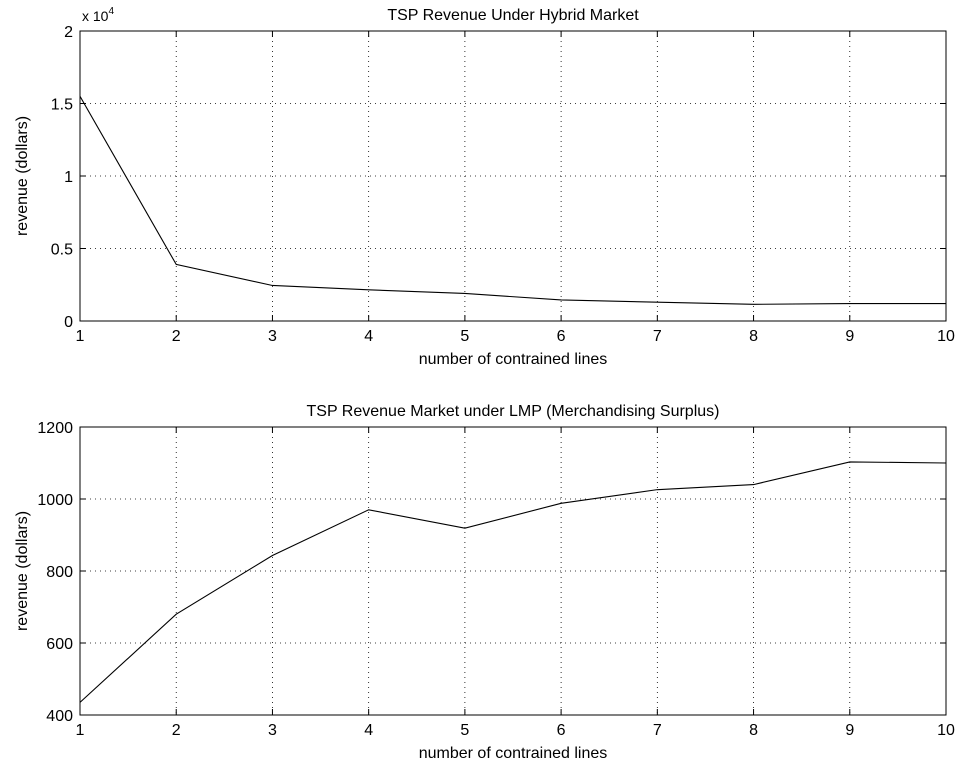  What do you see at coordinates (62, 105) in the screenshot?
I see `y-tick-label: 1.5` at bounding box center [62, 105].